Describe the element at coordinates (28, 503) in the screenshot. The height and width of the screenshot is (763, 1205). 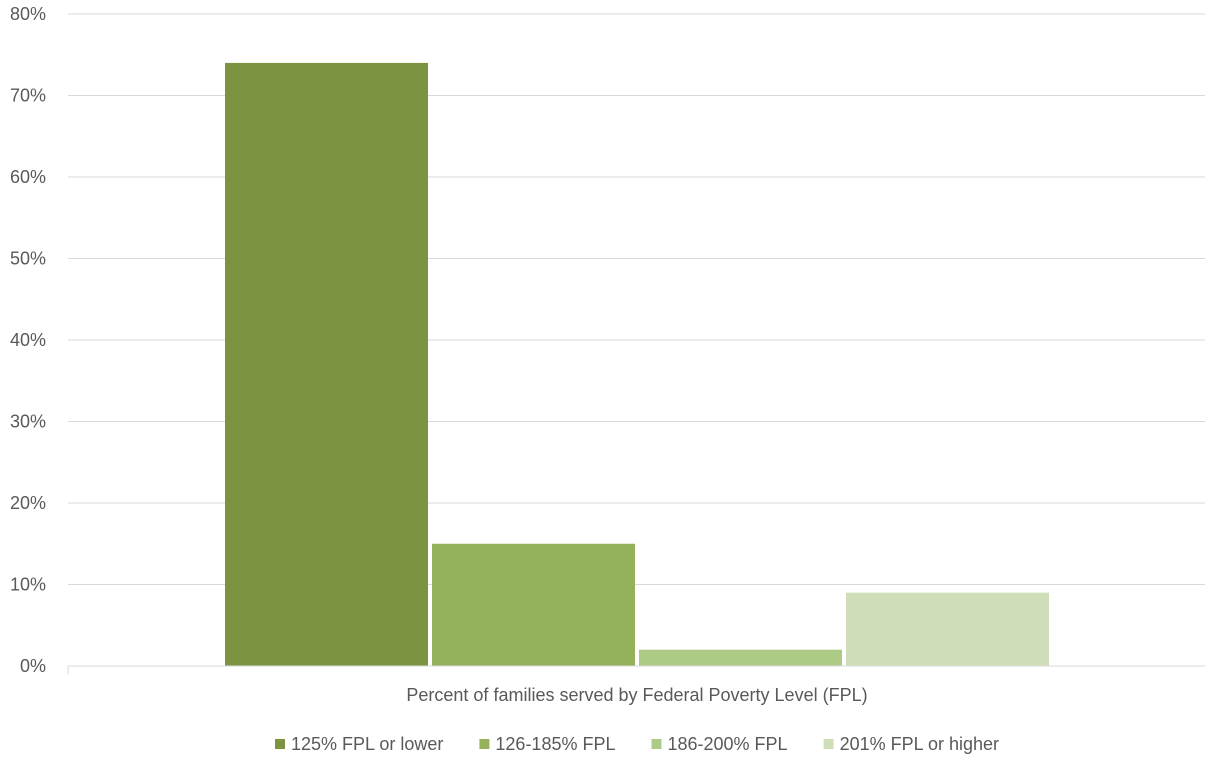
I see `y-tick-label: 20%` at that location.